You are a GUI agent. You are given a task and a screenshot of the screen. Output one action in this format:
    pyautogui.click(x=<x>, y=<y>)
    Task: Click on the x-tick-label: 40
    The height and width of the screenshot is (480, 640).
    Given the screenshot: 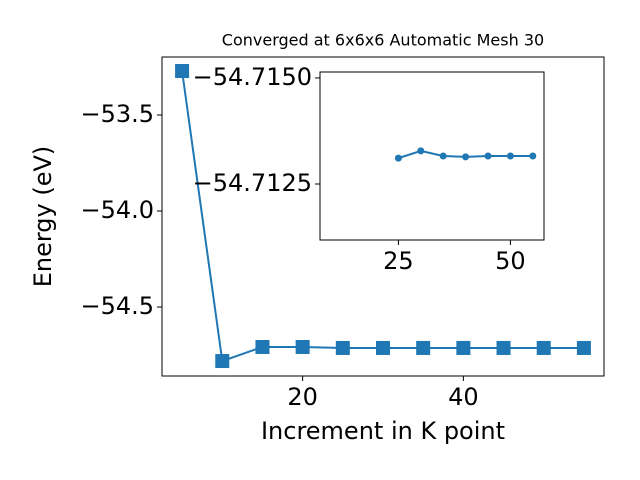 What is the action you would take?
    pyautogui.click(x=463, y=397)
    